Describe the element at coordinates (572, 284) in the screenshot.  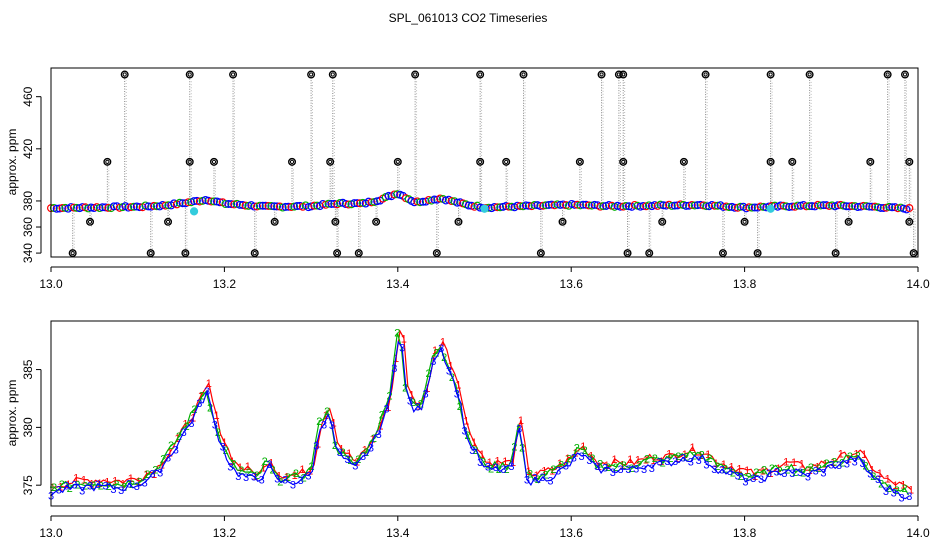
I see `top-x-tick-label: 13.6` at that location.